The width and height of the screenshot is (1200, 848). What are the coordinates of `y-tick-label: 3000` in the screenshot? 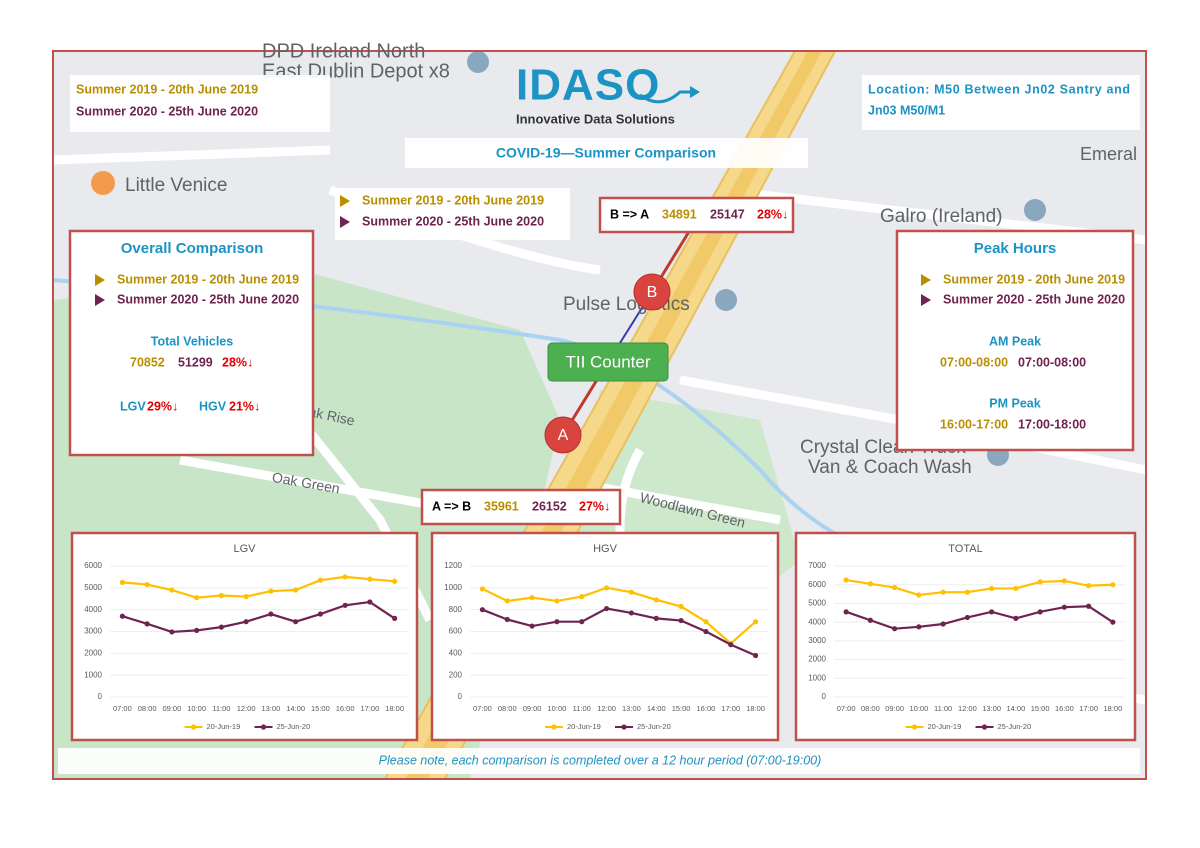 It's located at (817, 640).